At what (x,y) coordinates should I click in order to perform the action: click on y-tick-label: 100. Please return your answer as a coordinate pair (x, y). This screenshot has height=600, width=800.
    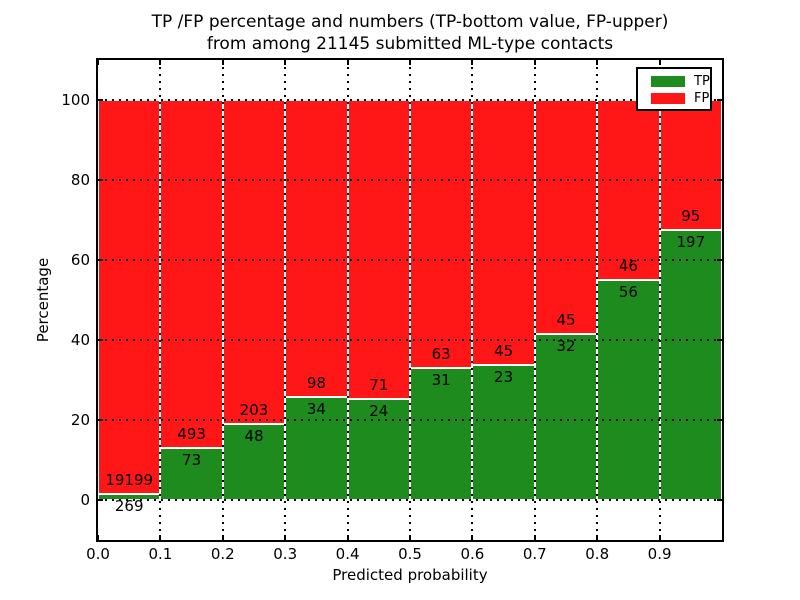
    Looking at the image, I should click on (75, 100).